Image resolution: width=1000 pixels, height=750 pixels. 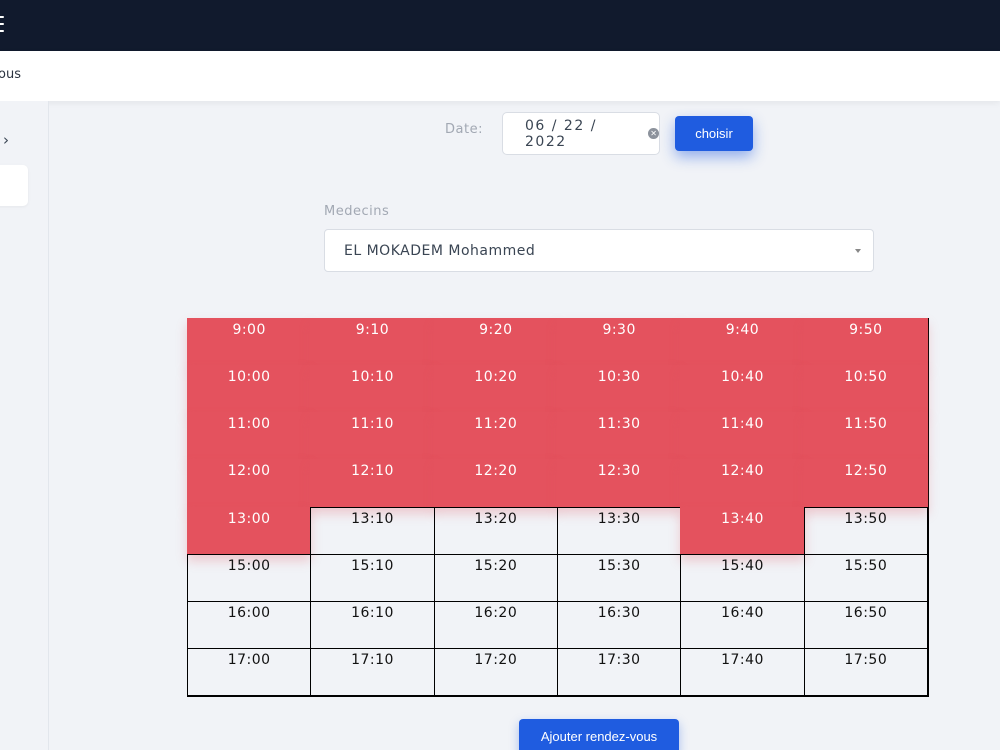 What do you see at coordinates (865, 436) in the screenshot?
I see `time-slot: 11:50` at bounding box center [865, 436].